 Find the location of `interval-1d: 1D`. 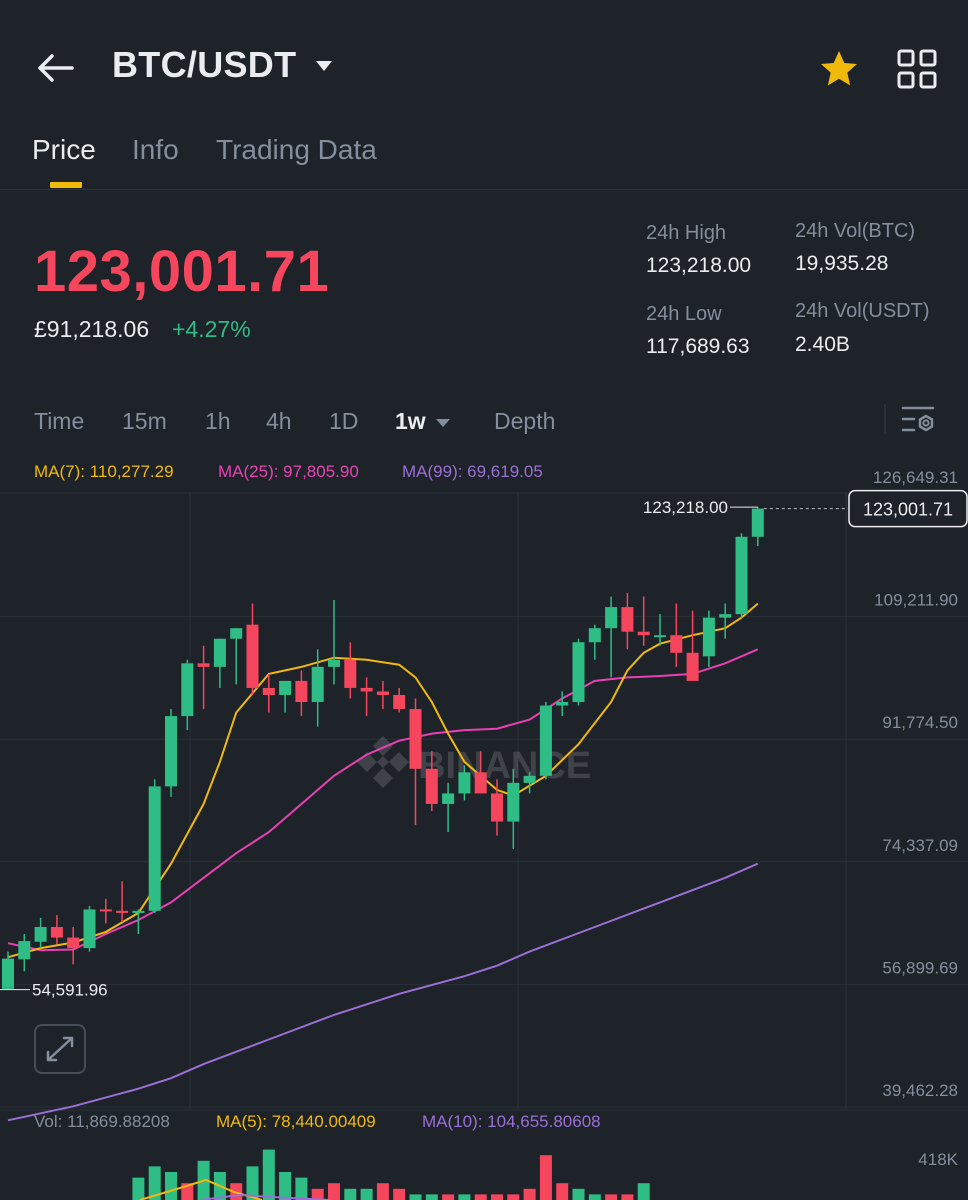

interval-1d: 1D is located at coordinates (344, 421).